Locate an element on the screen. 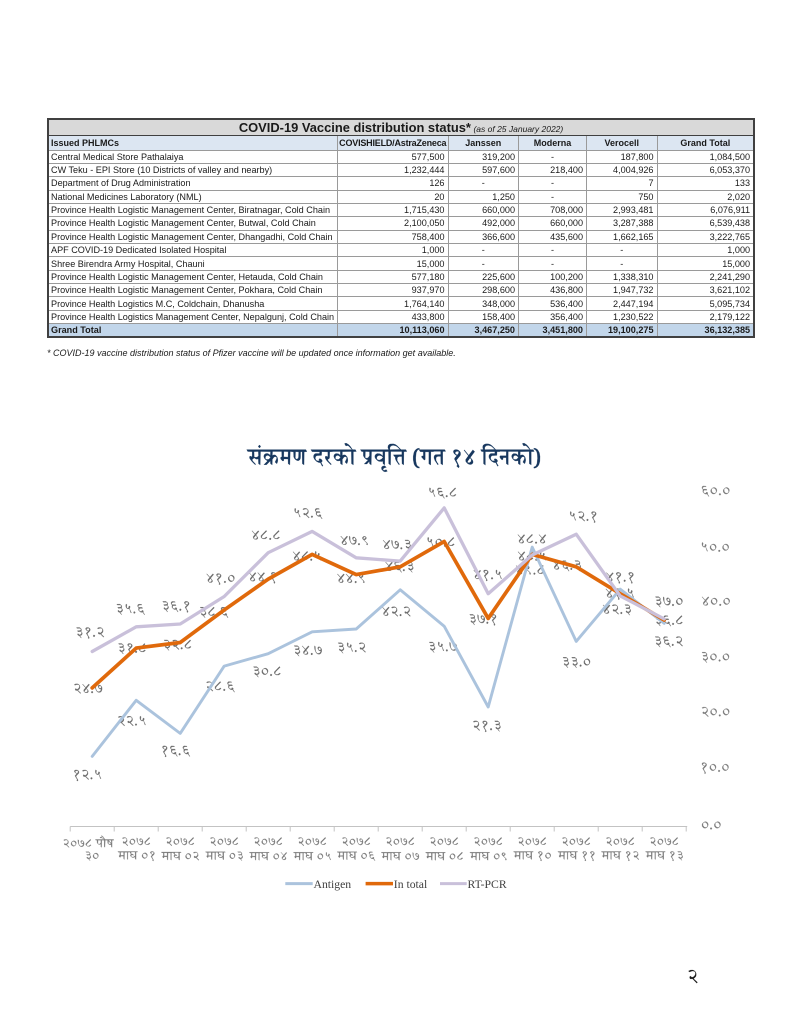  svg-text: RT-PCR is located at coordinates (487, 884).